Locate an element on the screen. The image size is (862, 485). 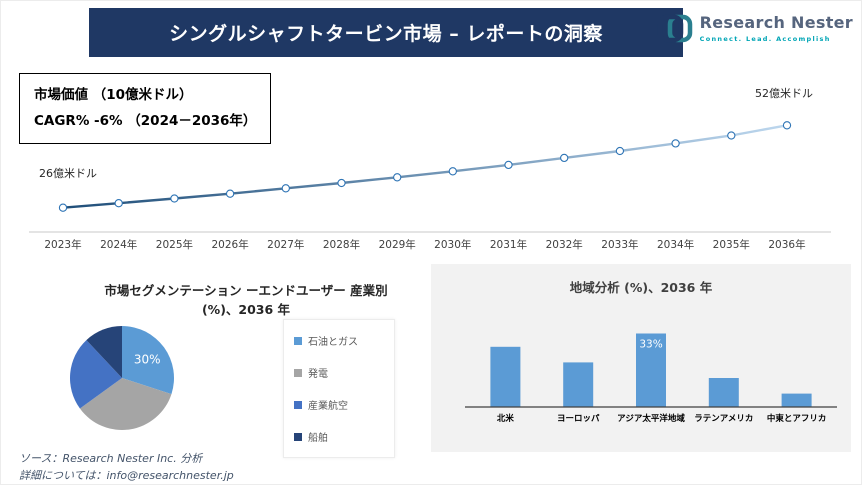
x-tick-label: 2030年 is located at coordinates (452, 244).